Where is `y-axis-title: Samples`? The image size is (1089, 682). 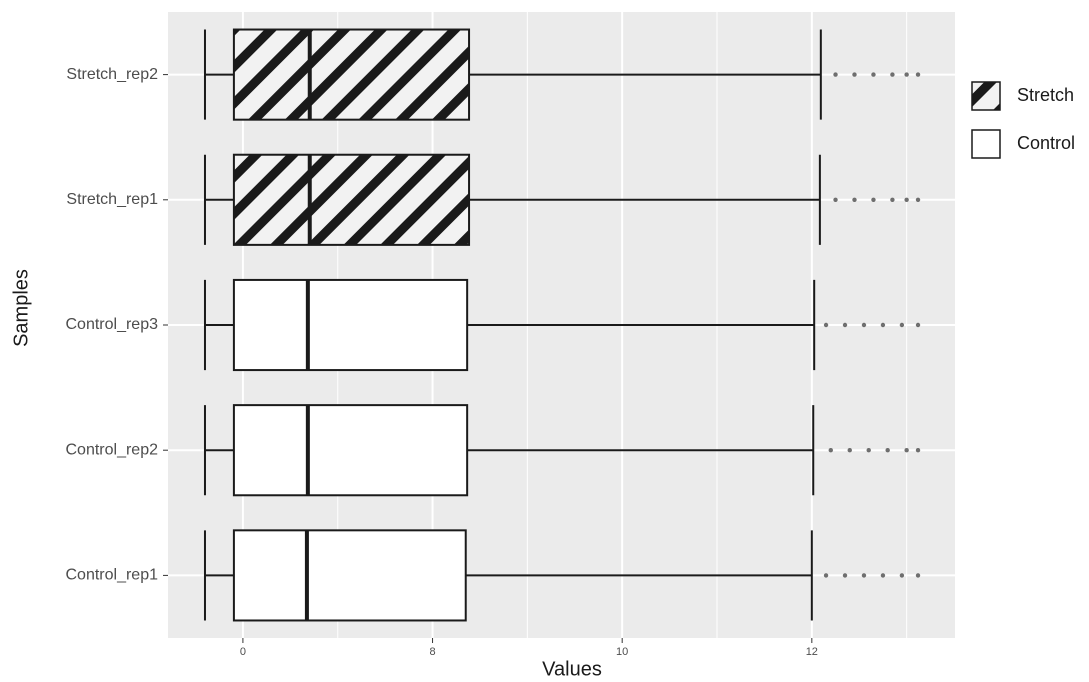 y-axis-title: Samples is located at coordinates (21, 308).